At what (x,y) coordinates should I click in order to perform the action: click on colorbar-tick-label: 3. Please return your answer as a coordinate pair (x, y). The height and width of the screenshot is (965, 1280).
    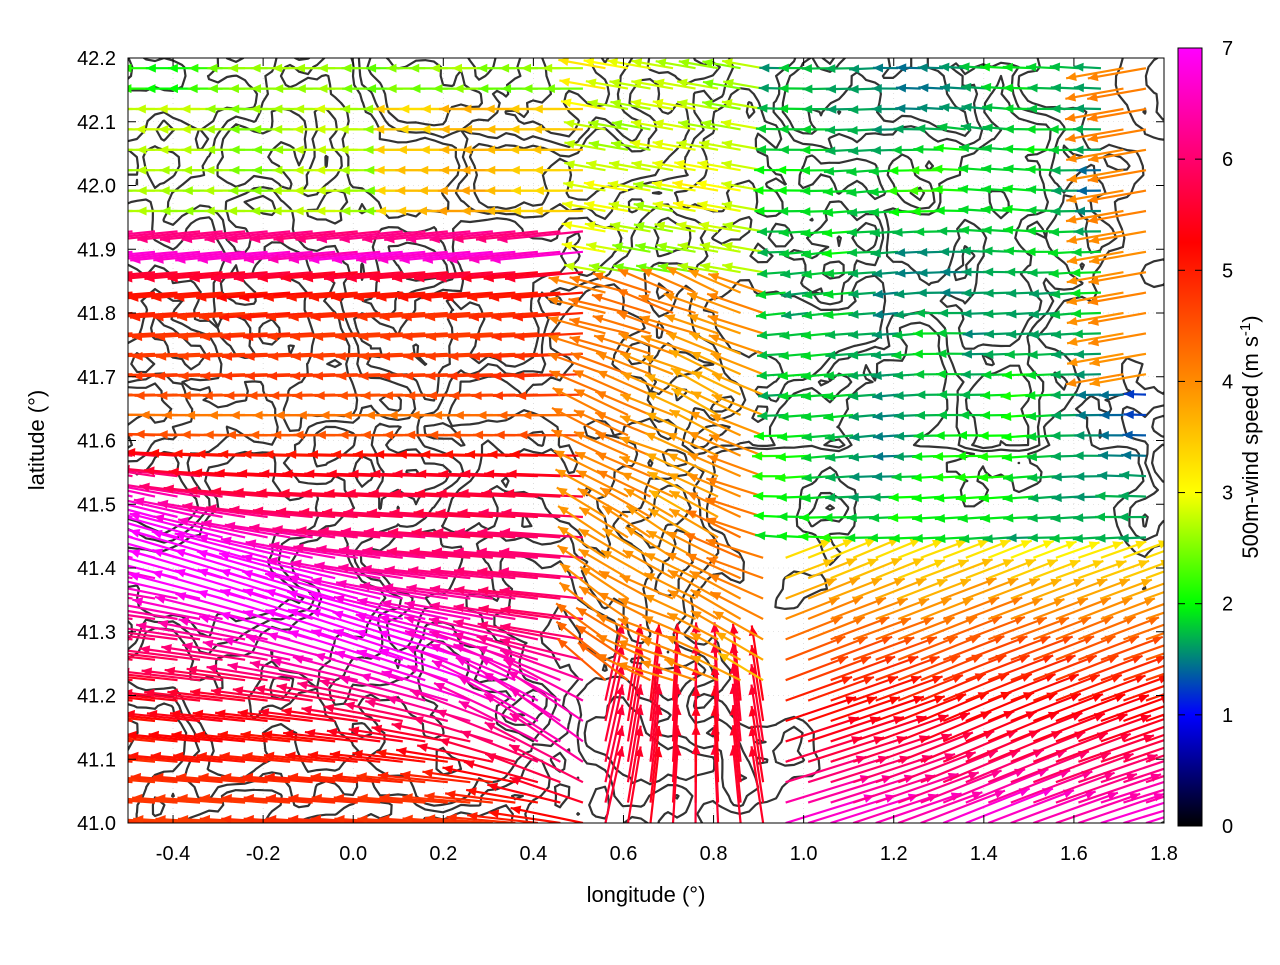
    Looking at the image, I should click on (1227, 494).